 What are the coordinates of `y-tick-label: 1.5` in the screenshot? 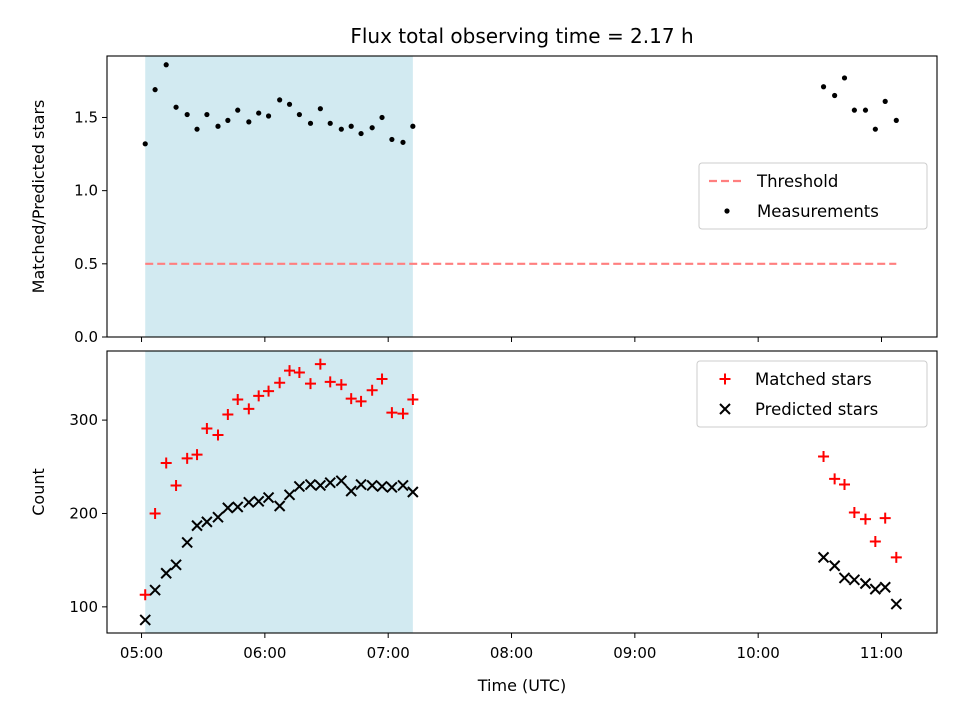 It's located at (86, 117).